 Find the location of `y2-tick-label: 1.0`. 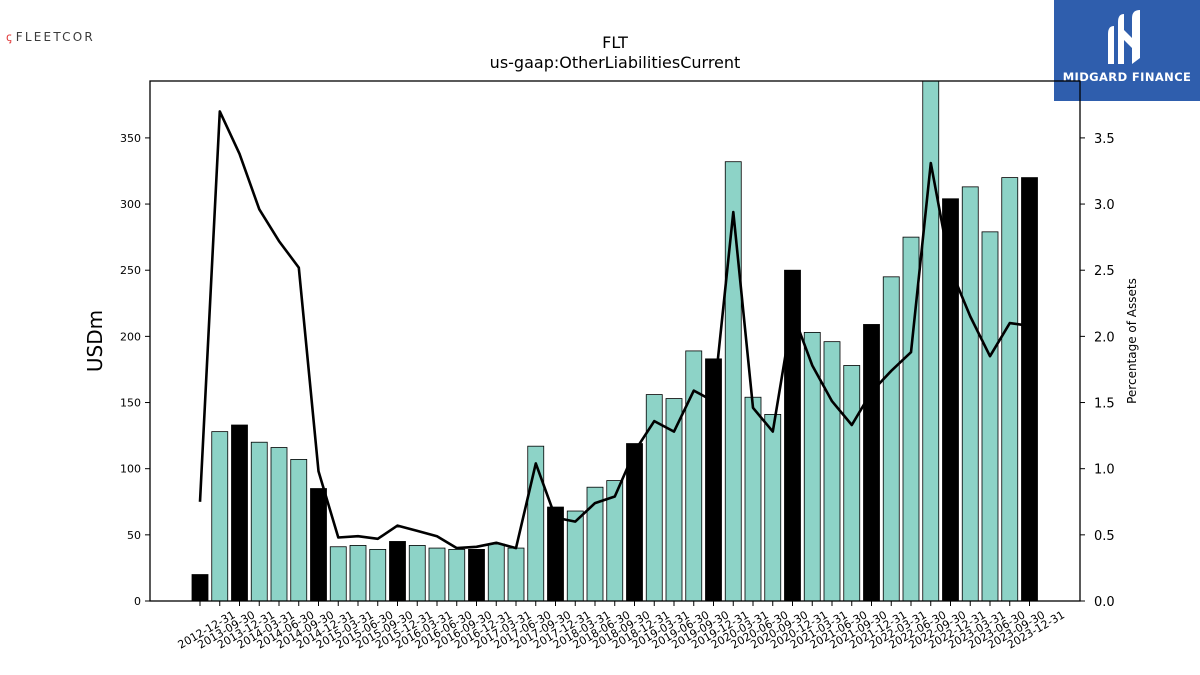

y2-tick-label: 1.0 is located at coordinates (1104, 470).